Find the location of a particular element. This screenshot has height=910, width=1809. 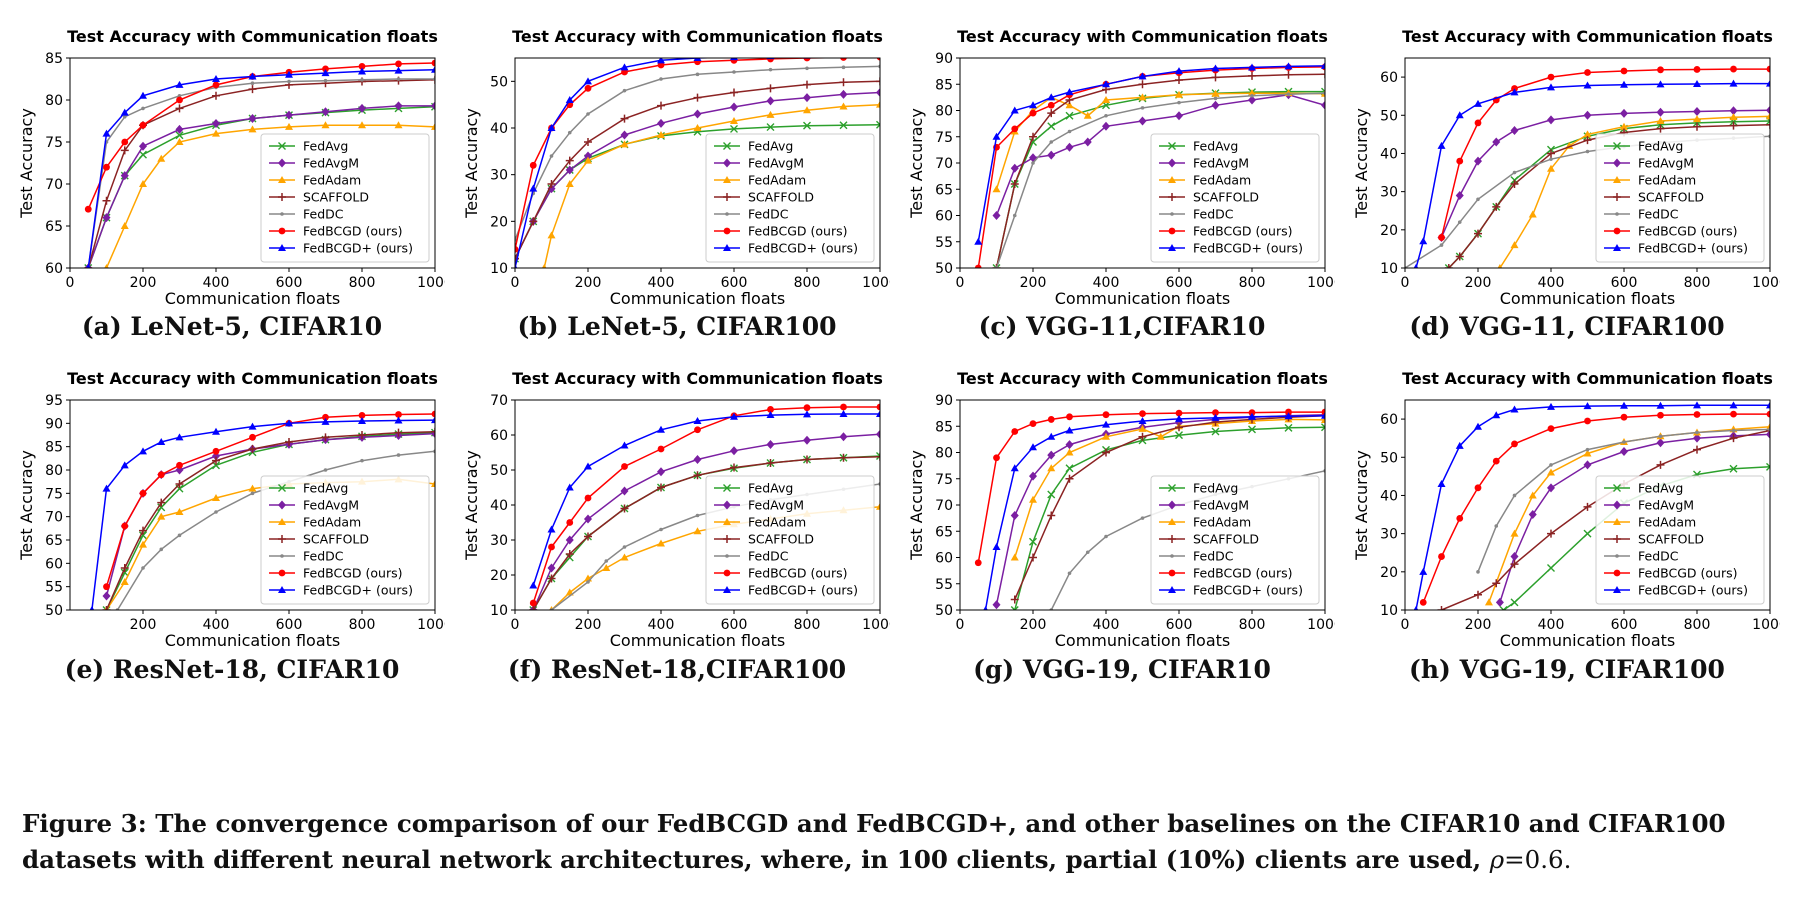

series-line-fedadam is located at coordinates (270, 196).